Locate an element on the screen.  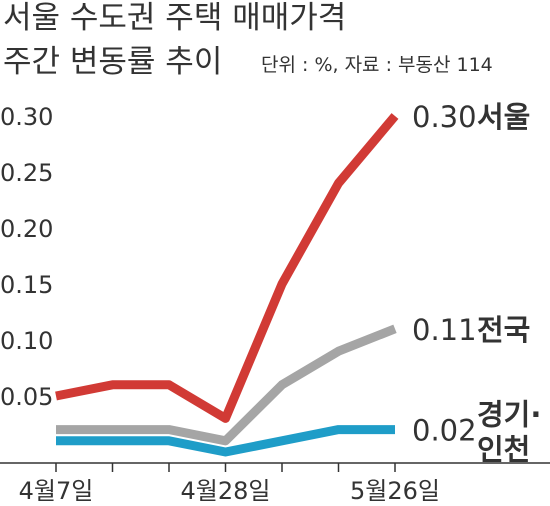
x-tick-label: 4월7일 is located at coordinates (56, 491).